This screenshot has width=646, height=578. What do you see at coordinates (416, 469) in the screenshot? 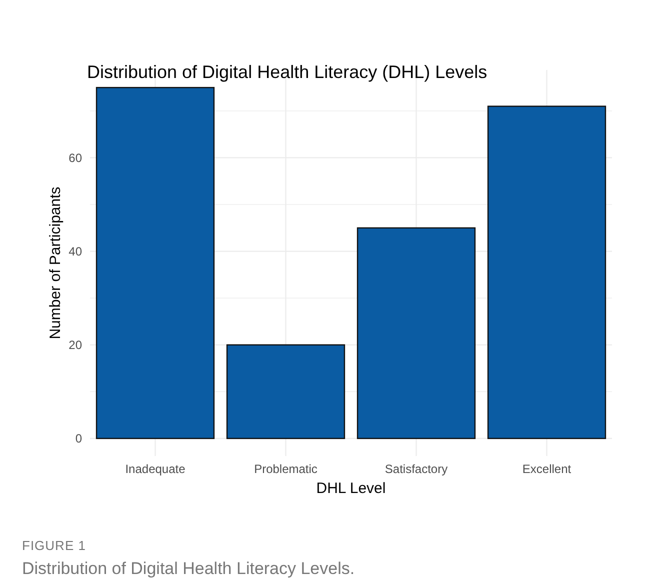
I see `x-tick-label: Satisfactory` at bounding box center [416, 469].